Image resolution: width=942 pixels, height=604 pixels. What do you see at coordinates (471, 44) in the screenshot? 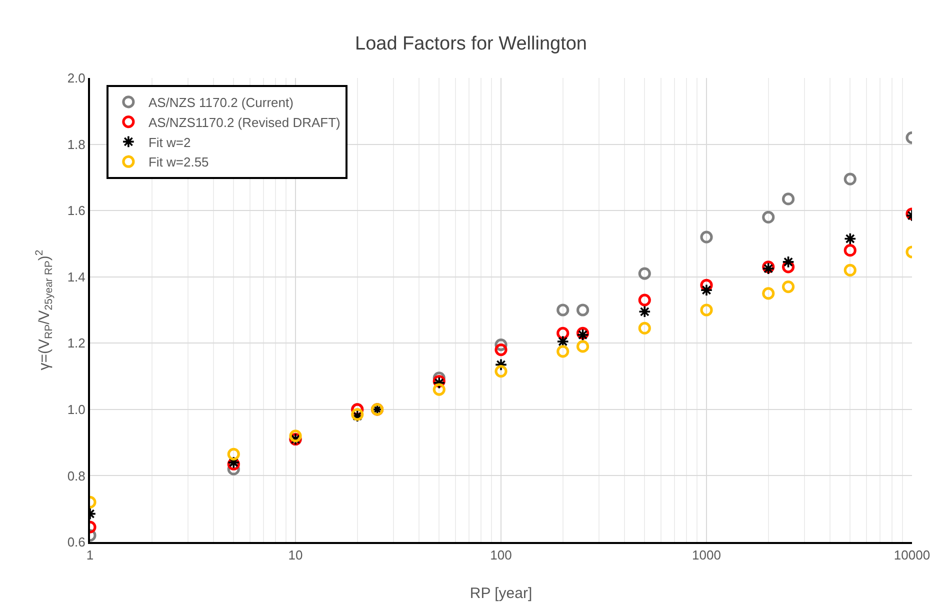
I see `chart-title: Load Factors for Wellington` at bounding box center [471, 44].